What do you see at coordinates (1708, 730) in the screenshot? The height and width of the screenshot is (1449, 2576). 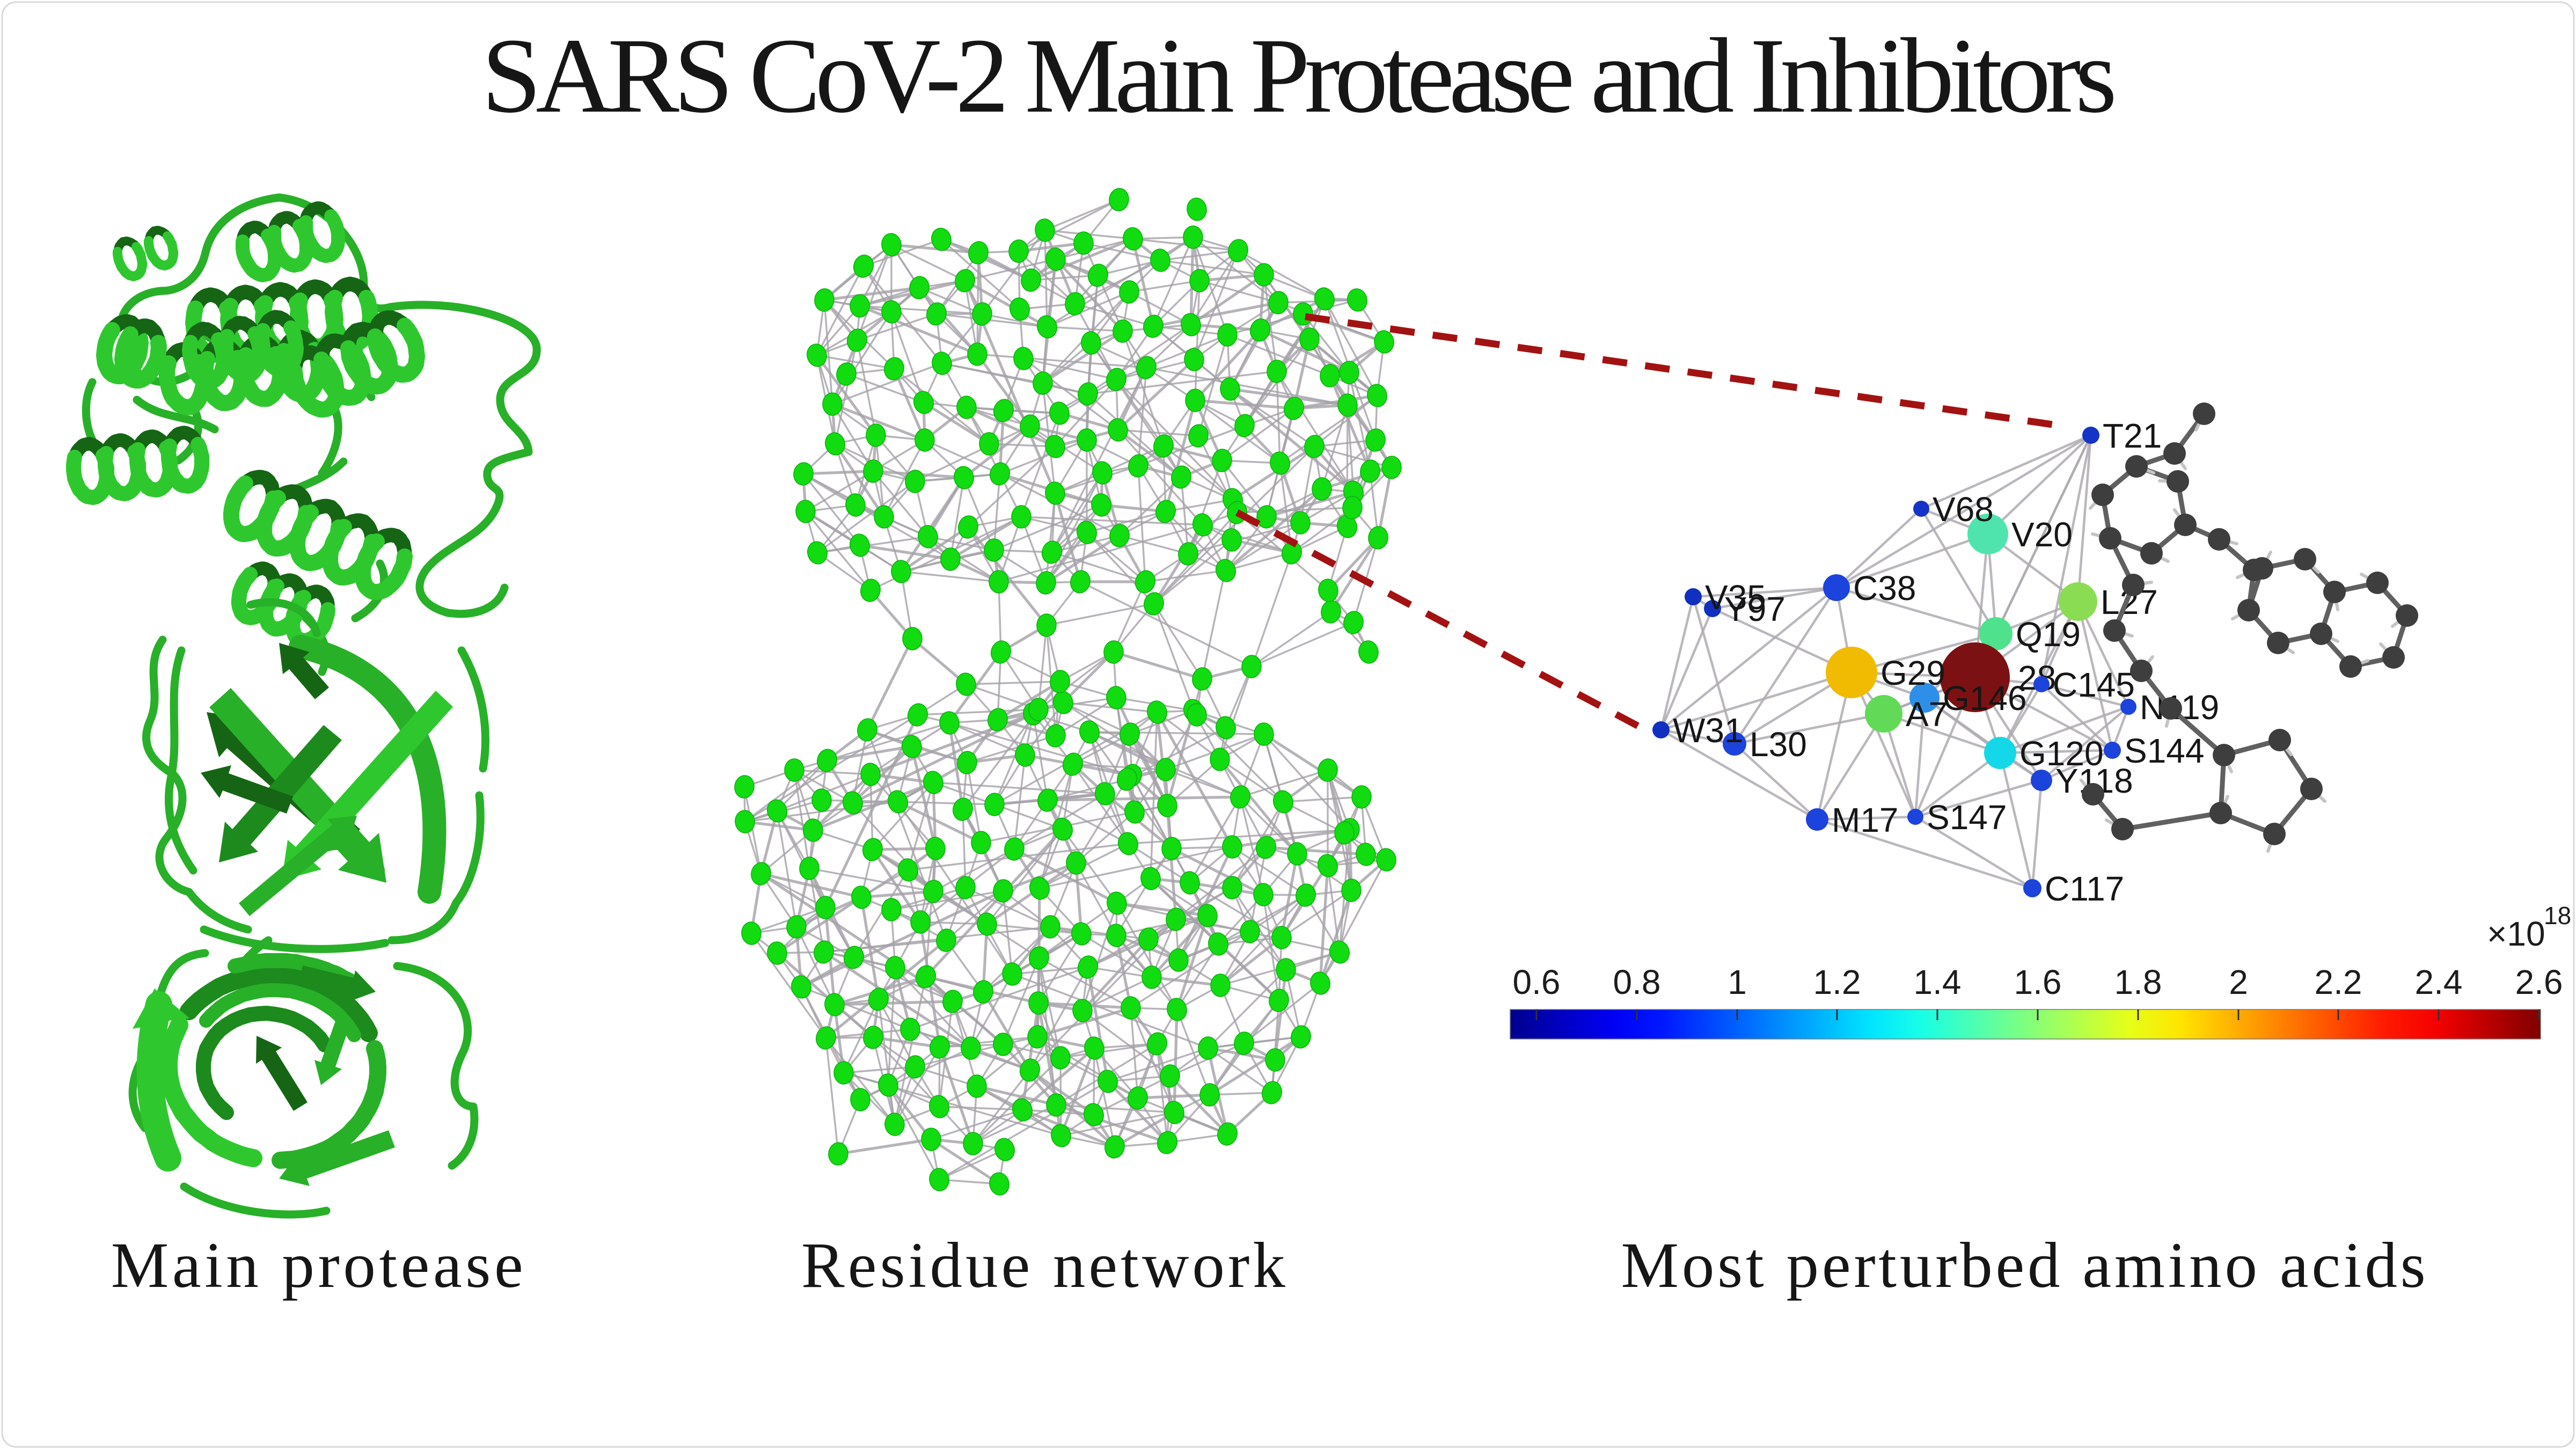 I see `svg-text: W31` at bounding box center [1708, 730].